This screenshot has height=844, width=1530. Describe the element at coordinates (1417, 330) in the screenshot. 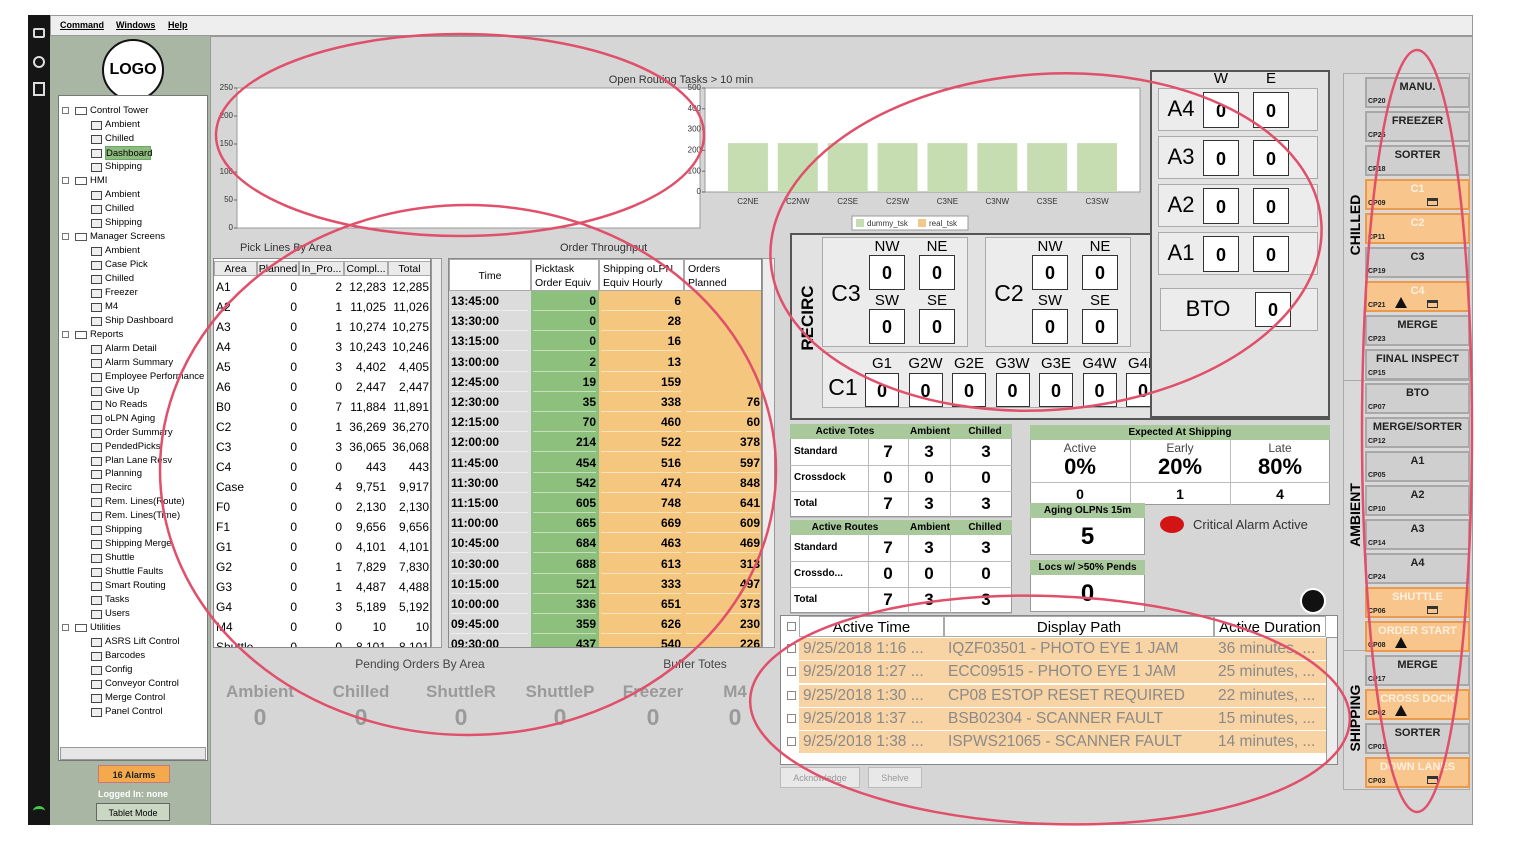

I see `station-button: MERGE CP23` at that location.